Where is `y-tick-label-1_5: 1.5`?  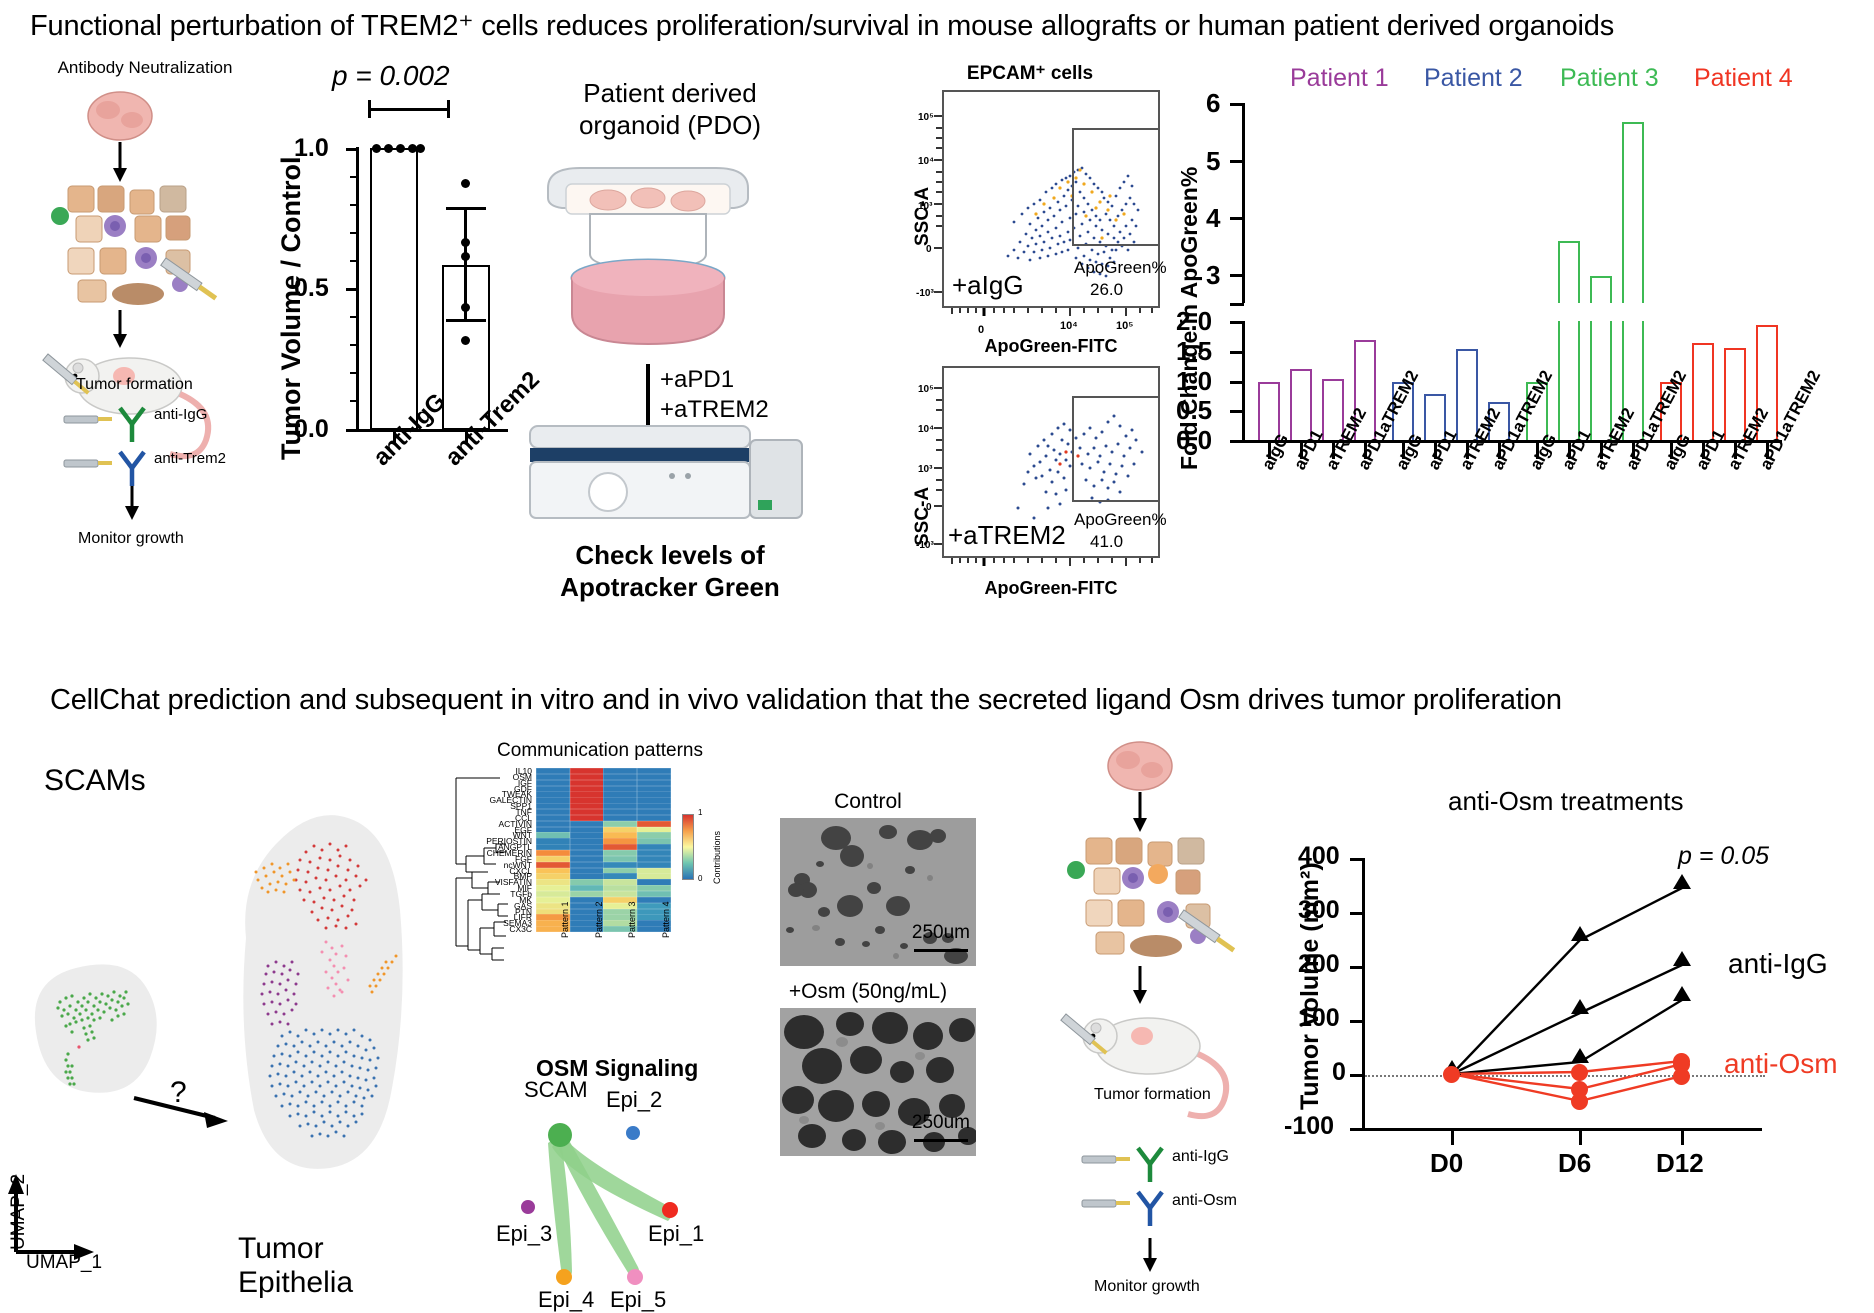
y-tick-label-1_5: 1.5 is located at coordinates (1194, 351).